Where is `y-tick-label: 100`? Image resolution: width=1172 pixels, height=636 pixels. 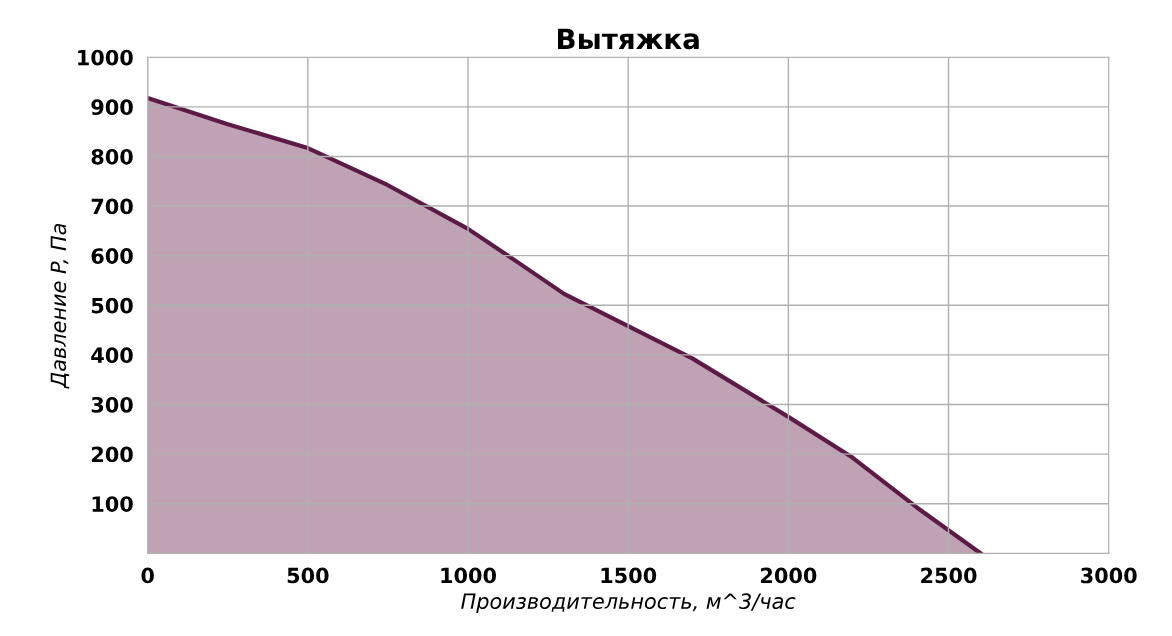
y-tick-label: 100 is located at coordinates (112, 504).